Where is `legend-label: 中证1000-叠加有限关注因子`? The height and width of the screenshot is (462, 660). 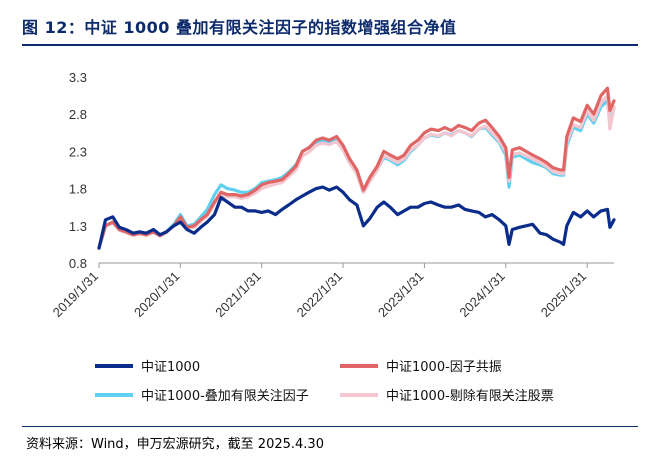 legend-label: 中证1000-叠加有限关注因子 is located at coordinates (225, 396).